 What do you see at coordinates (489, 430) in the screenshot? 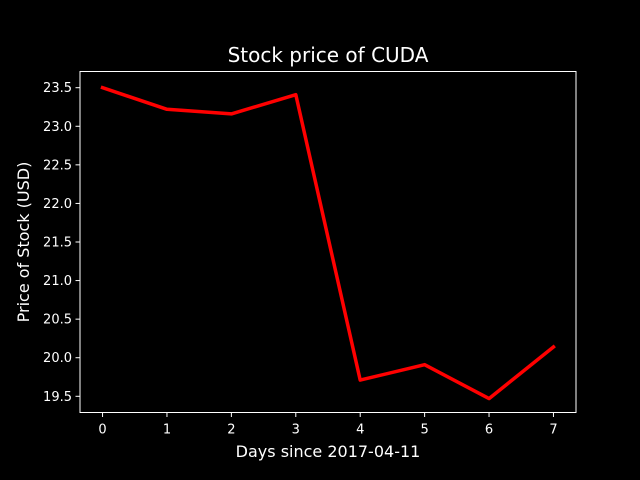
I see `x-tick-label: 6` at bounding box center [489, 430].